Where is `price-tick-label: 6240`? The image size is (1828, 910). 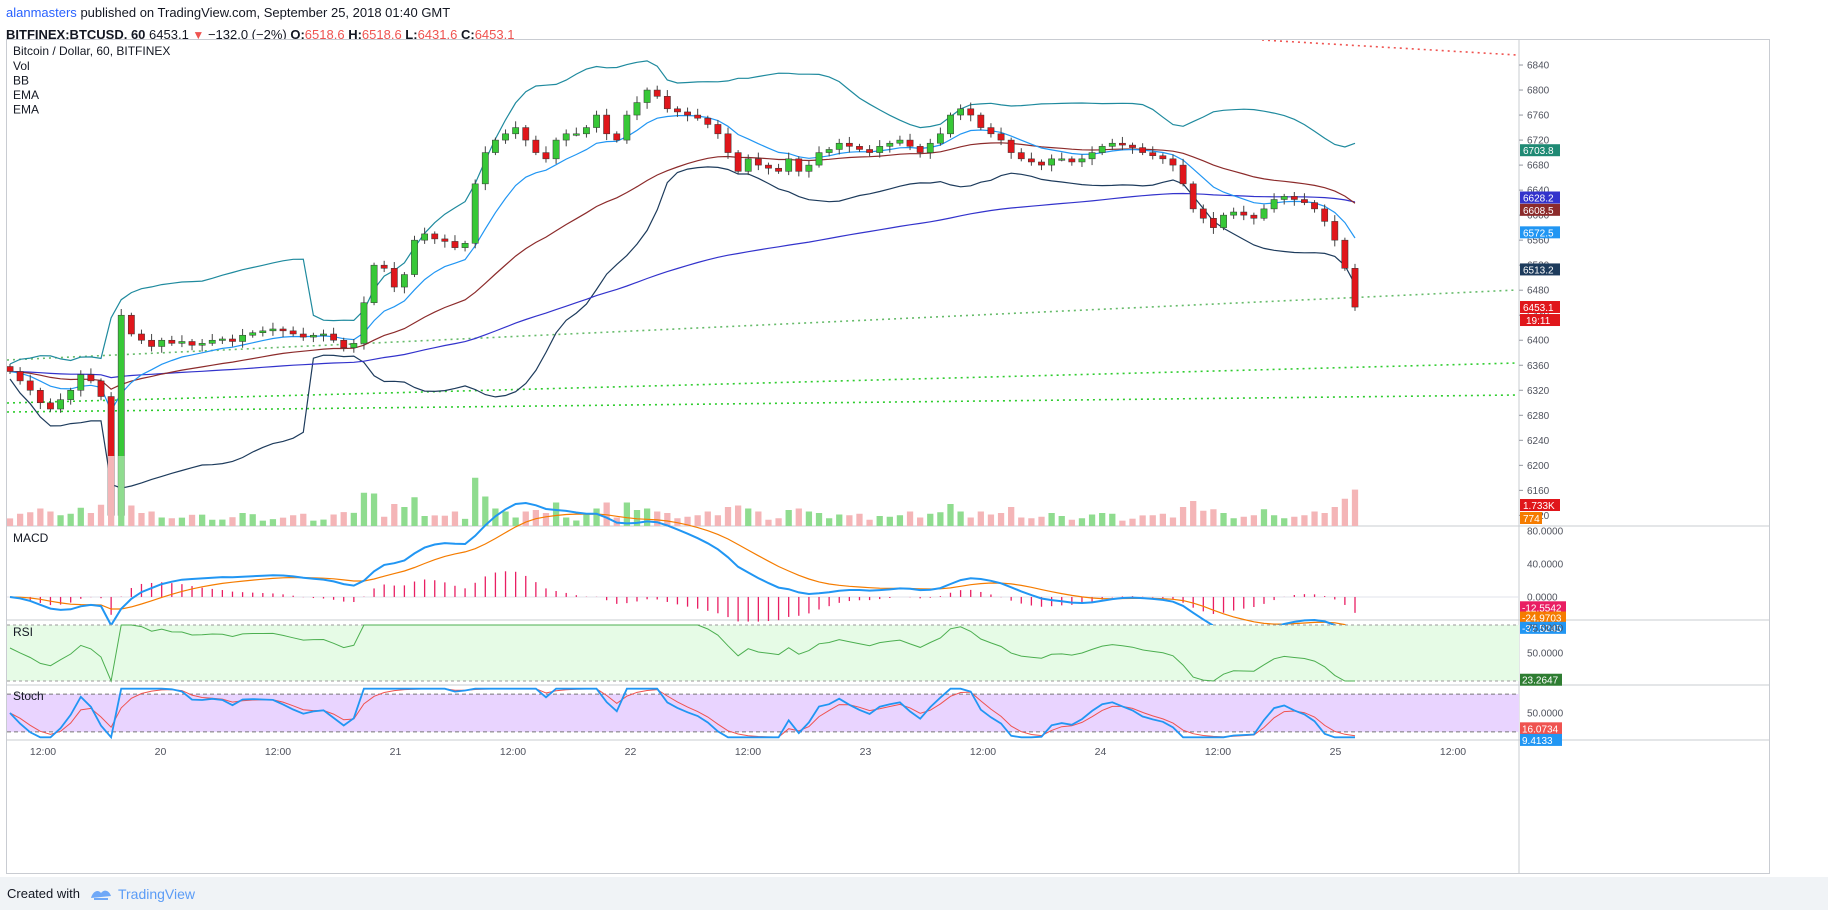 price-tick-label: 6240 is located at coordinates (1538, 441).